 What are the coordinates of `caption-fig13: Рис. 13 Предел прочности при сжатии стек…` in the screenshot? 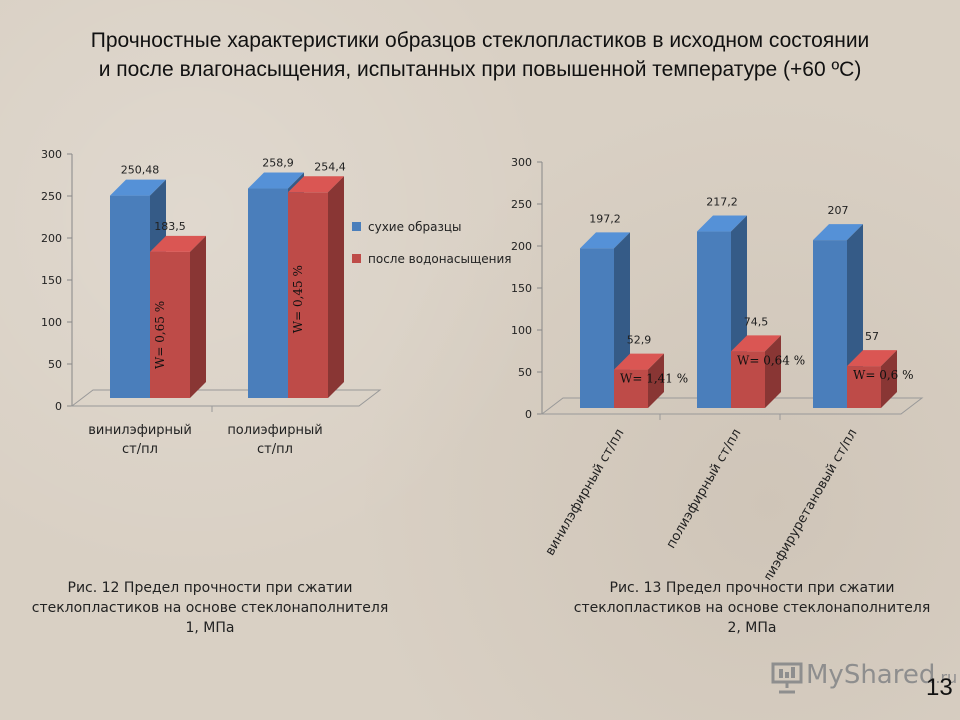 It's located at (752, 608).